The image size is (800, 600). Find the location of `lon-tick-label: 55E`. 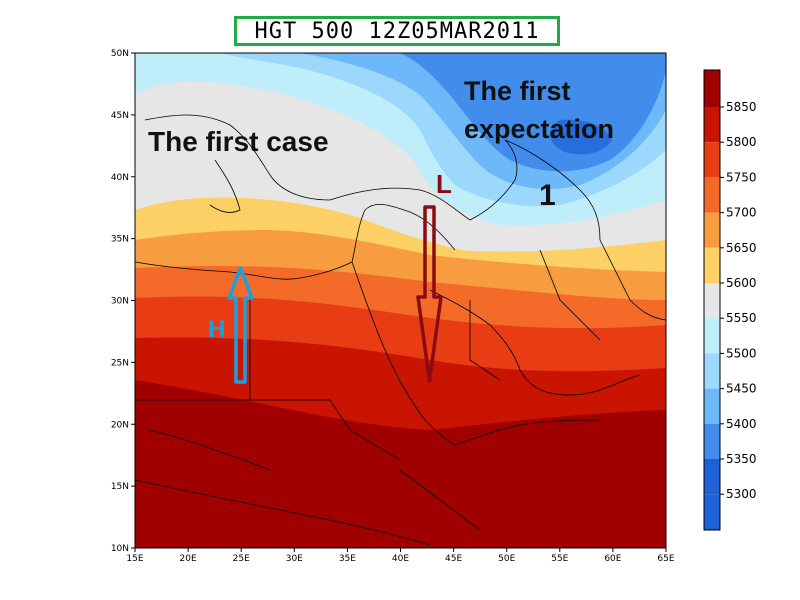

lon-tick-label: 55E is located at coordinates (559, 559).